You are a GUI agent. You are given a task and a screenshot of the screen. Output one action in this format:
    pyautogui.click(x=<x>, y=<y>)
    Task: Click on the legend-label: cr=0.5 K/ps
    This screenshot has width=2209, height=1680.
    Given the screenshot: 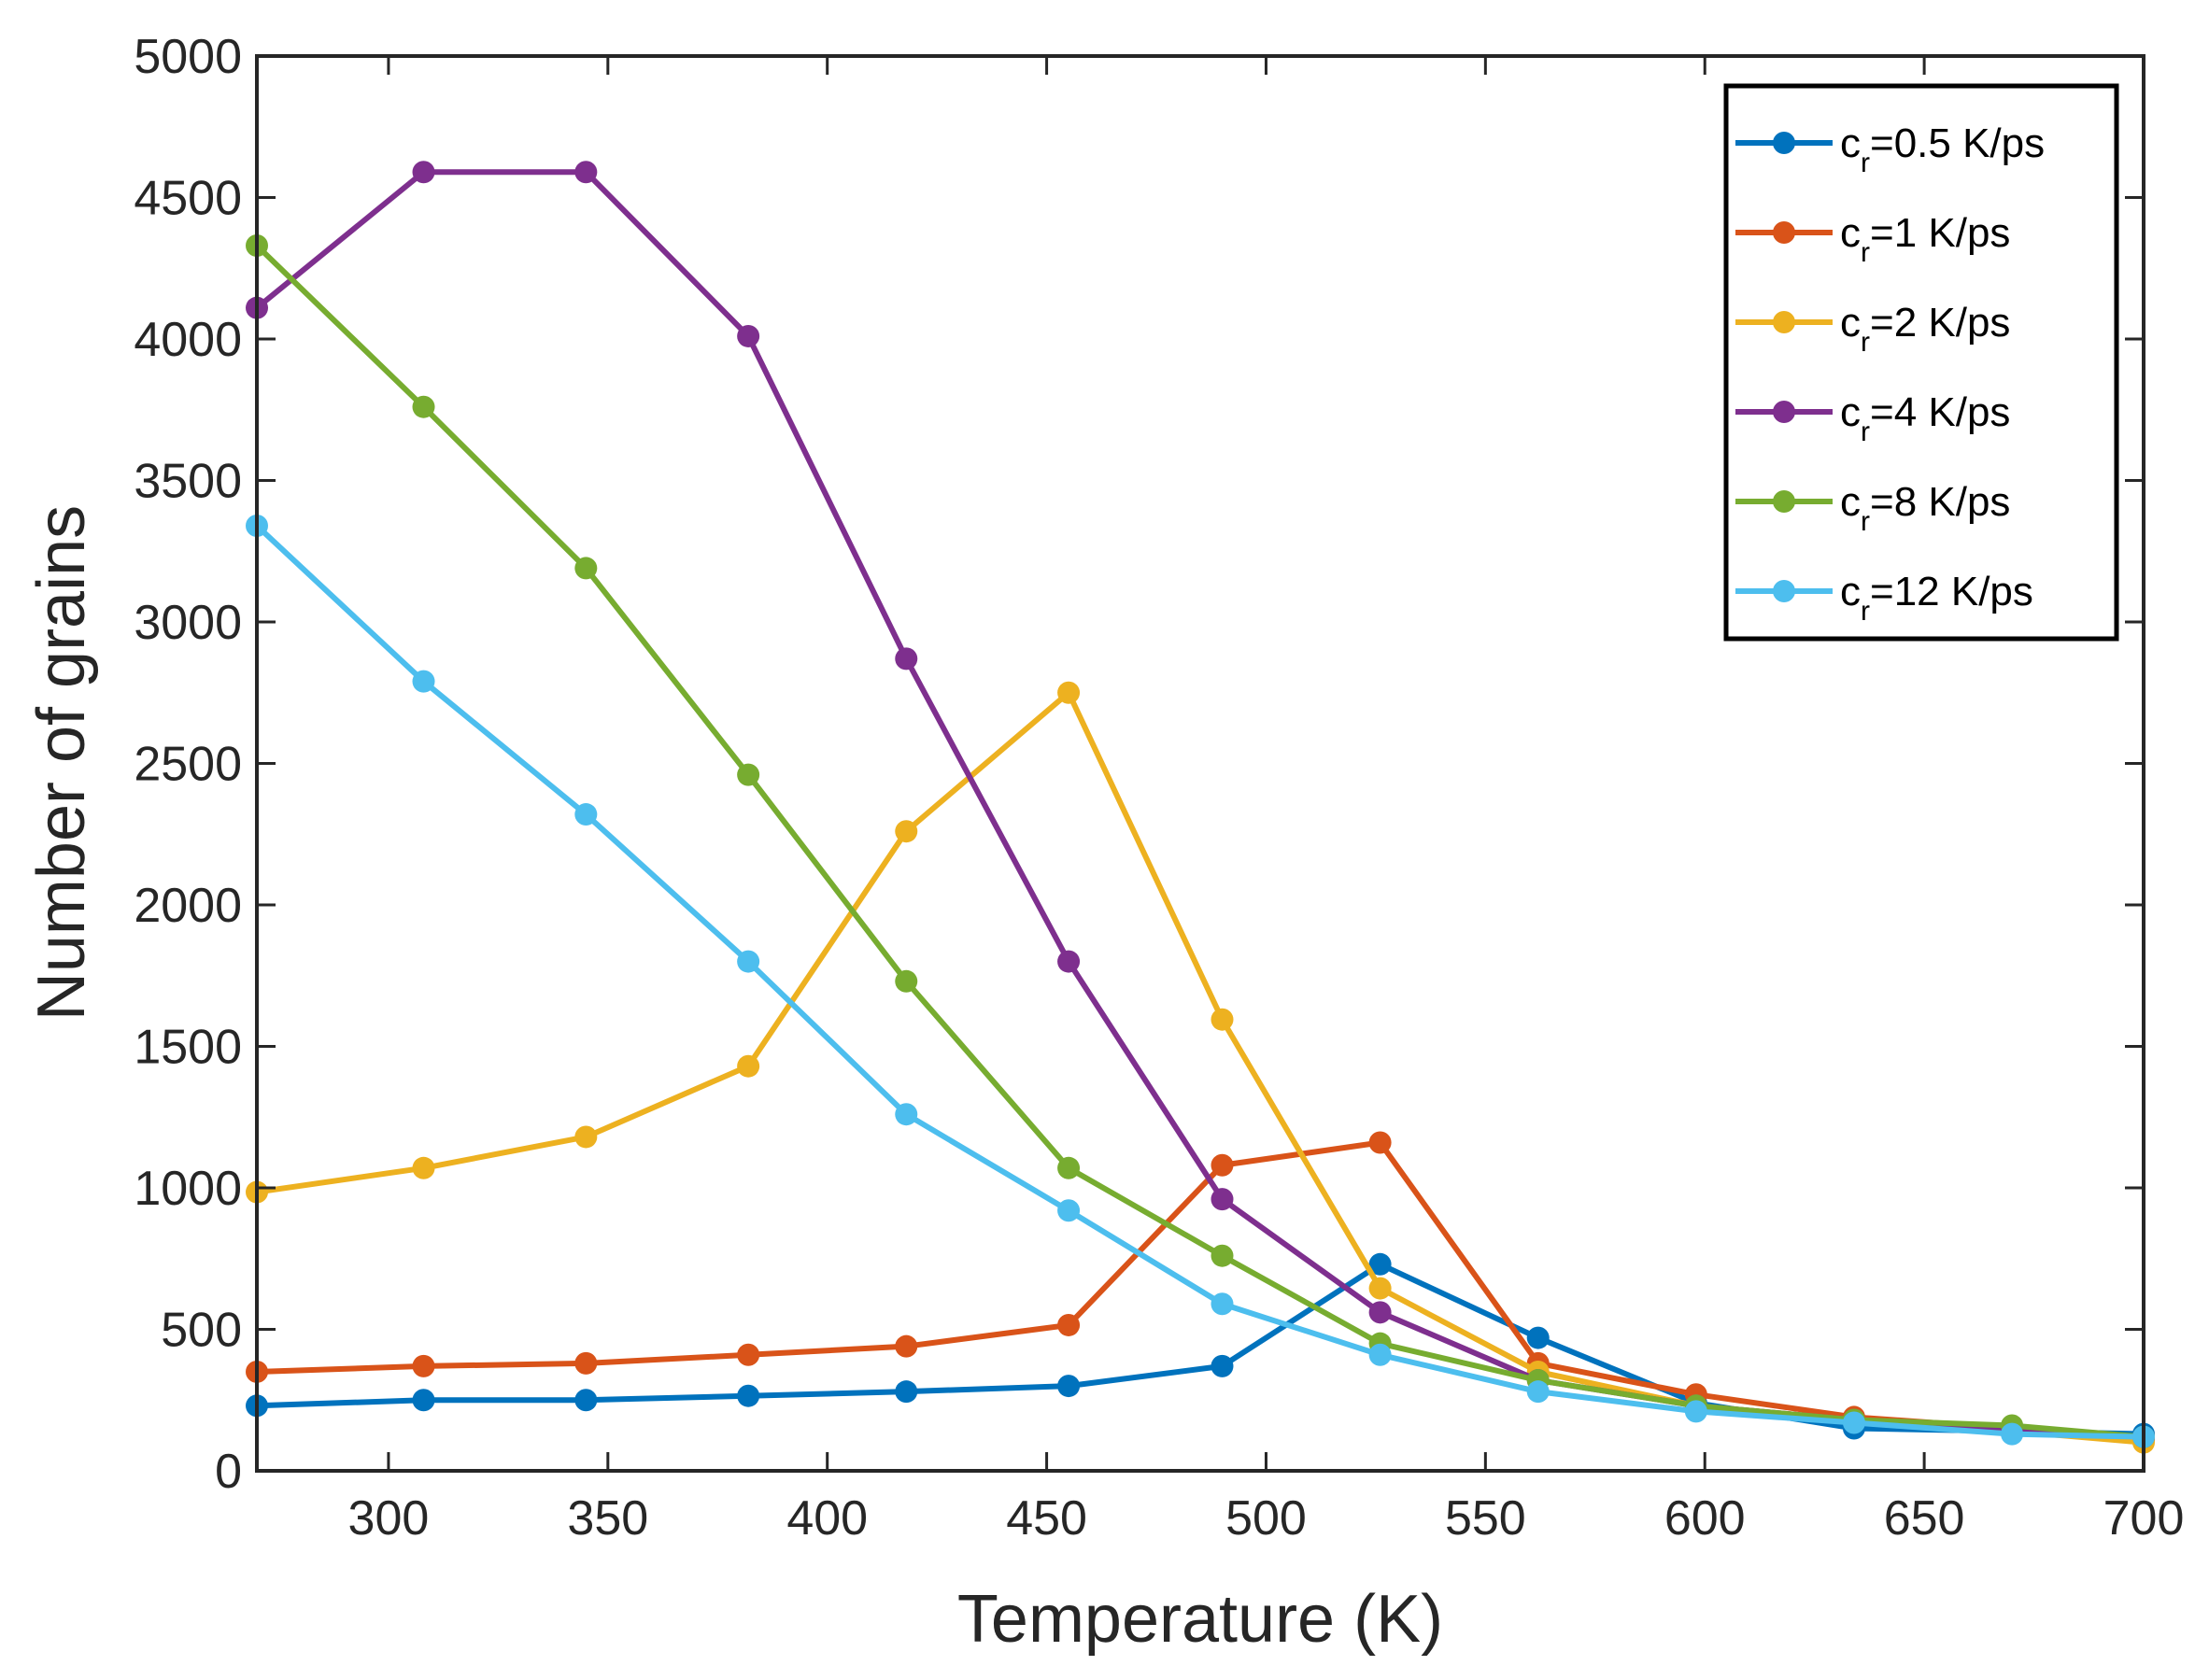 What is the action you would take?
    pyautogui.click(x=1942, y=149)
    